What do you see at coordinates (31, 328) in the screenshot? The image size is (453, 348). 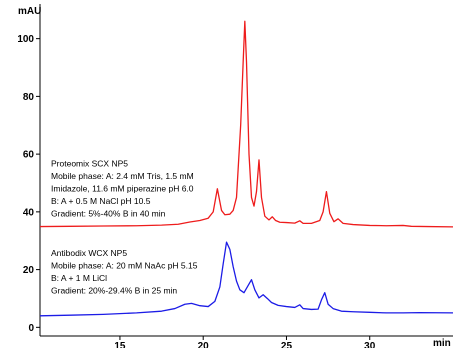 I see `y-tick-label-0: 0` at bounding box center [31, 328].